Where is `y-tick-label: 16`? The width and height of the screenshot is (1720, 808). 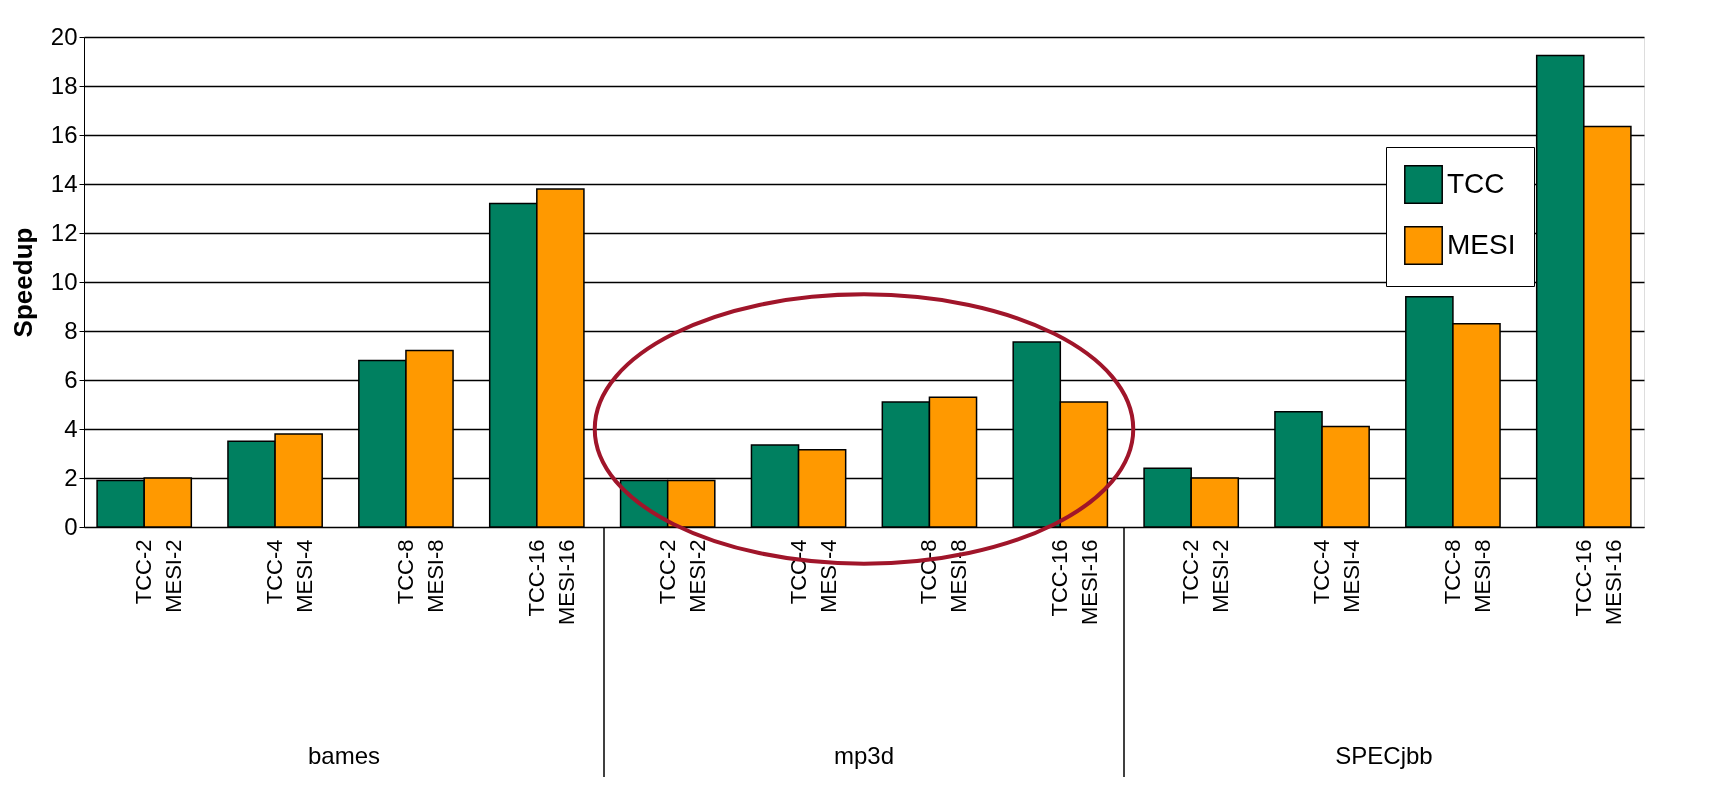 y-tick-label: 16 is located at coordinates (64, 134).